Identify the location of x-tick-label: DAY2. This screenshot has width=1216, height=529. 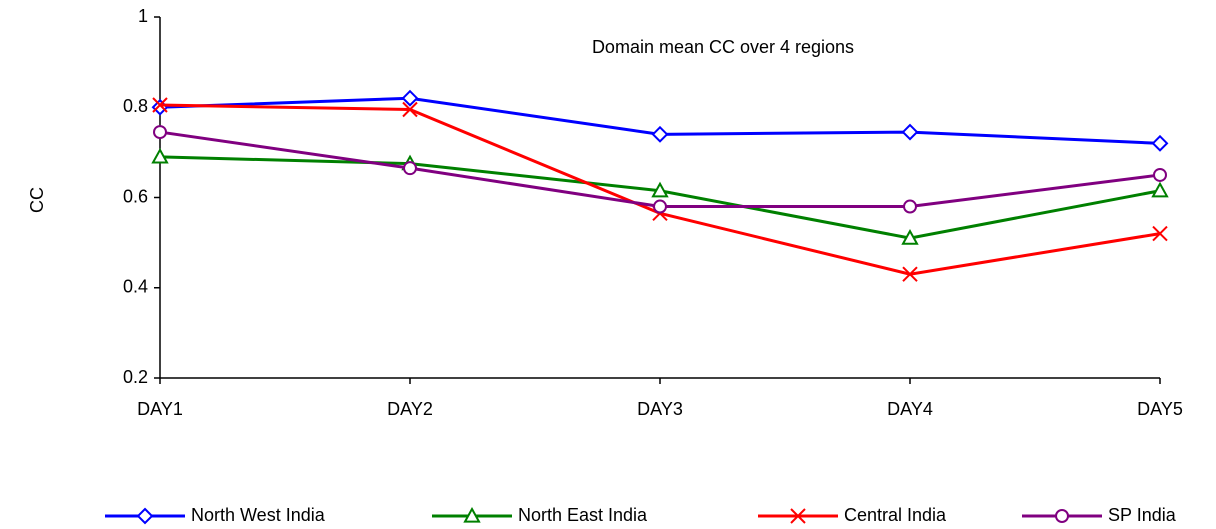
(410, 409).